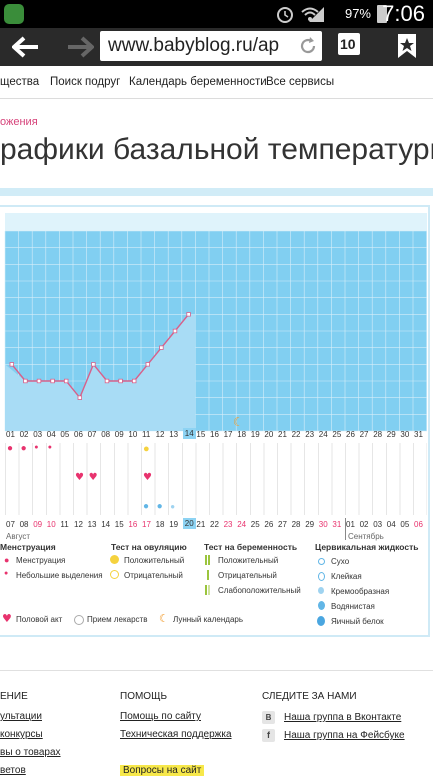 This screenshot has height=776, width=433. I want to click on url-field: www.babyblog.ru/ap, so click(211, 46).